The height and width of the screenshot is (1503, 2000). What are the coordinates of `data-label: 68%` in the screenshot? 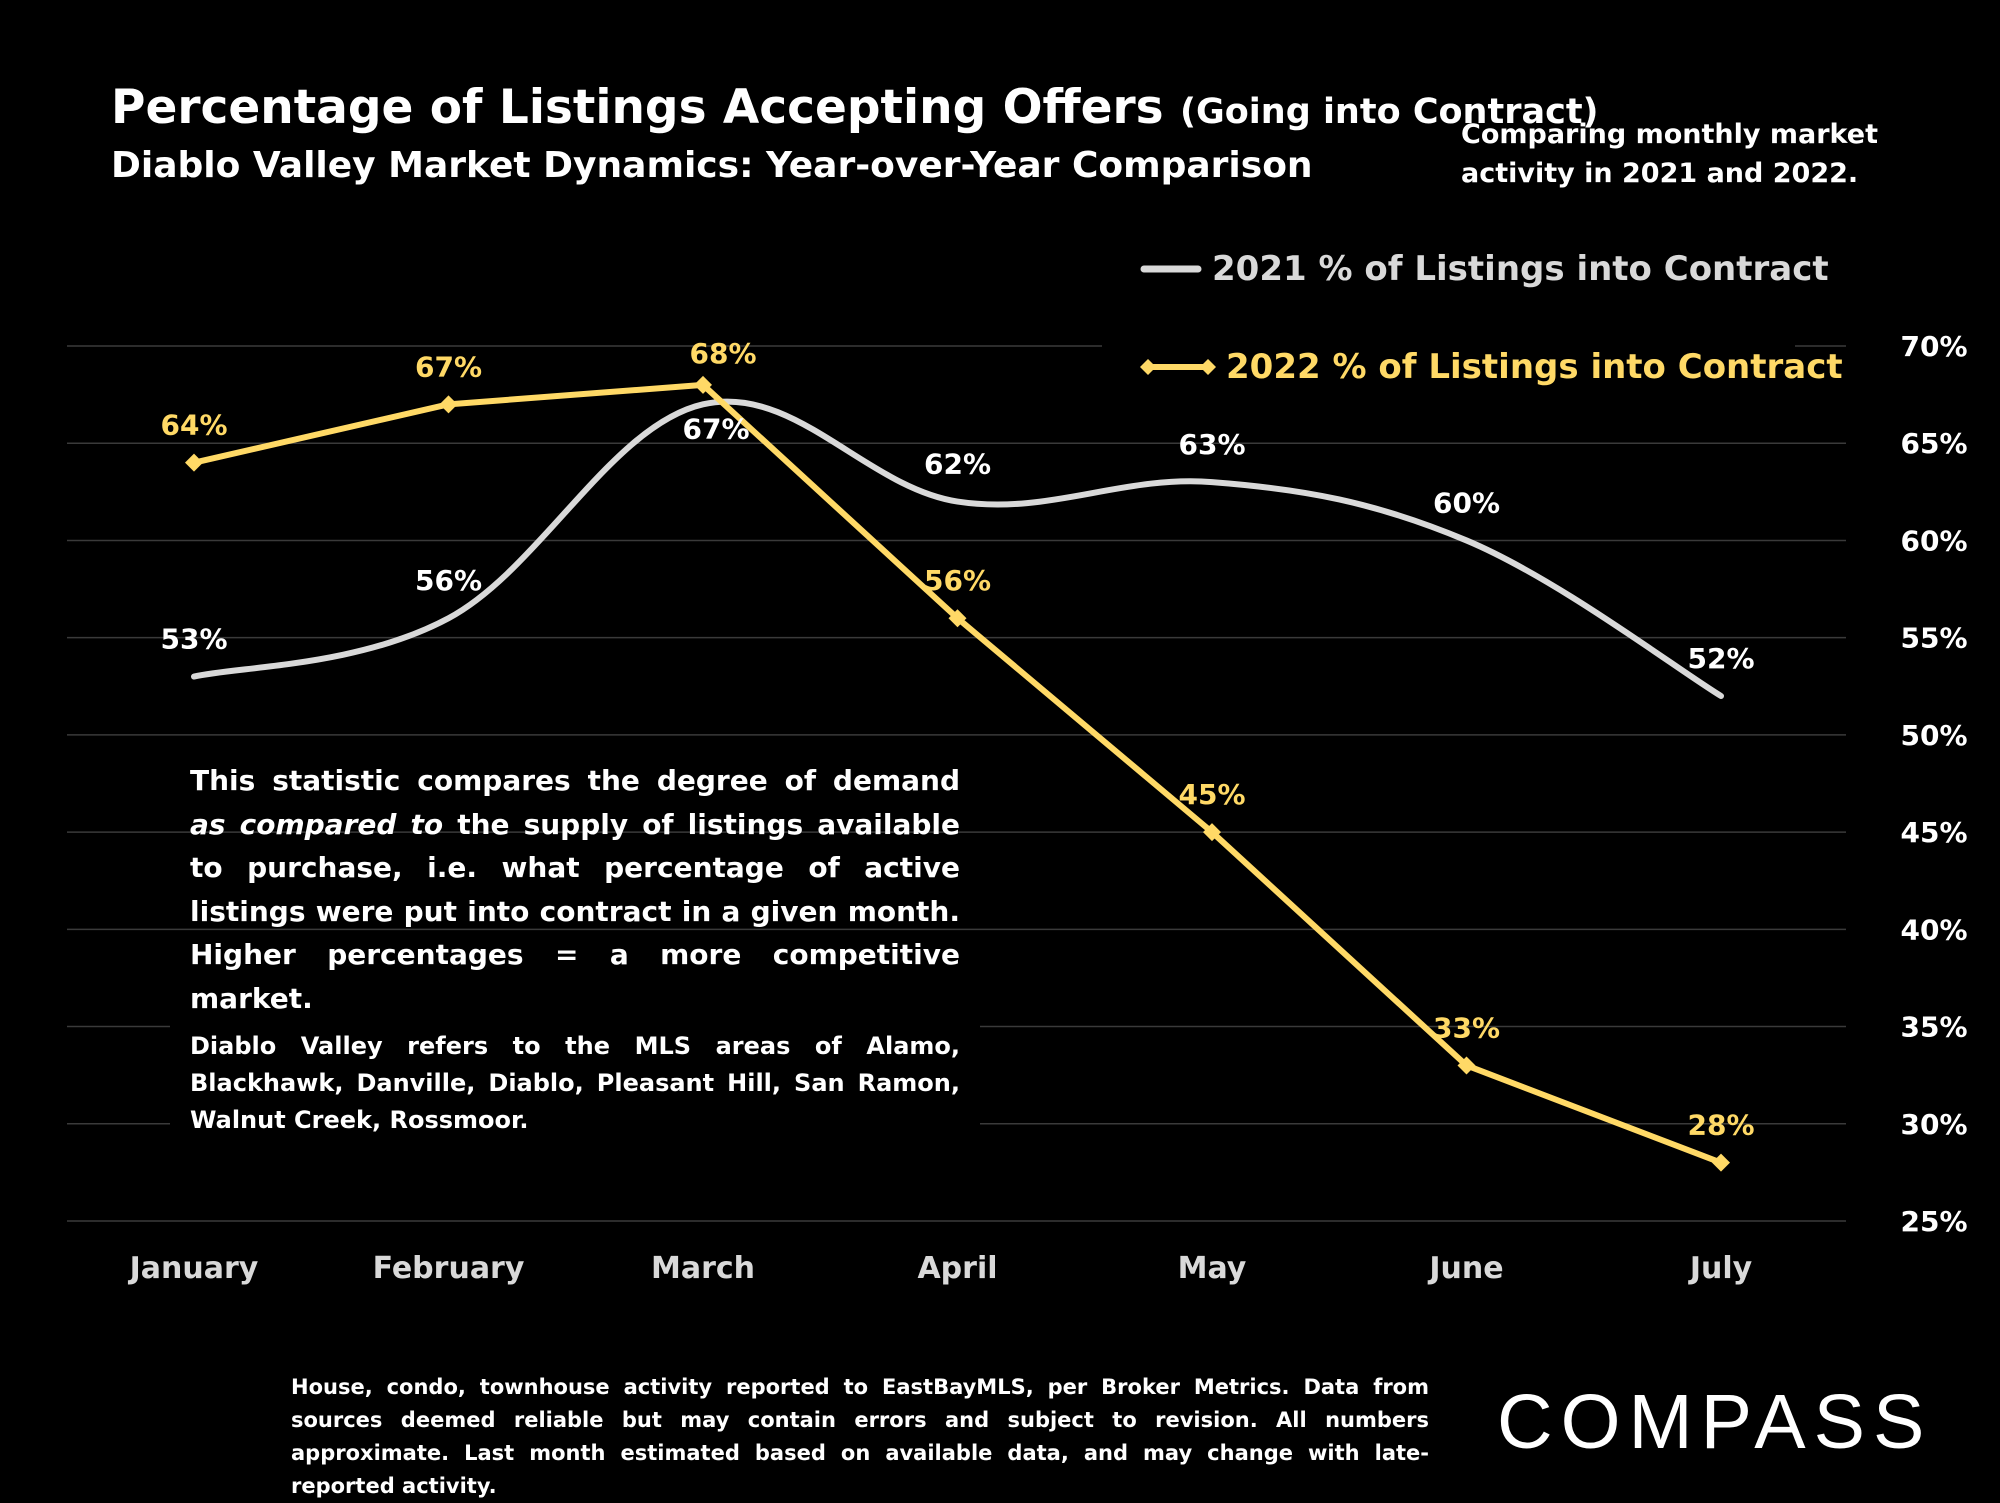 It's located at (722, 353).